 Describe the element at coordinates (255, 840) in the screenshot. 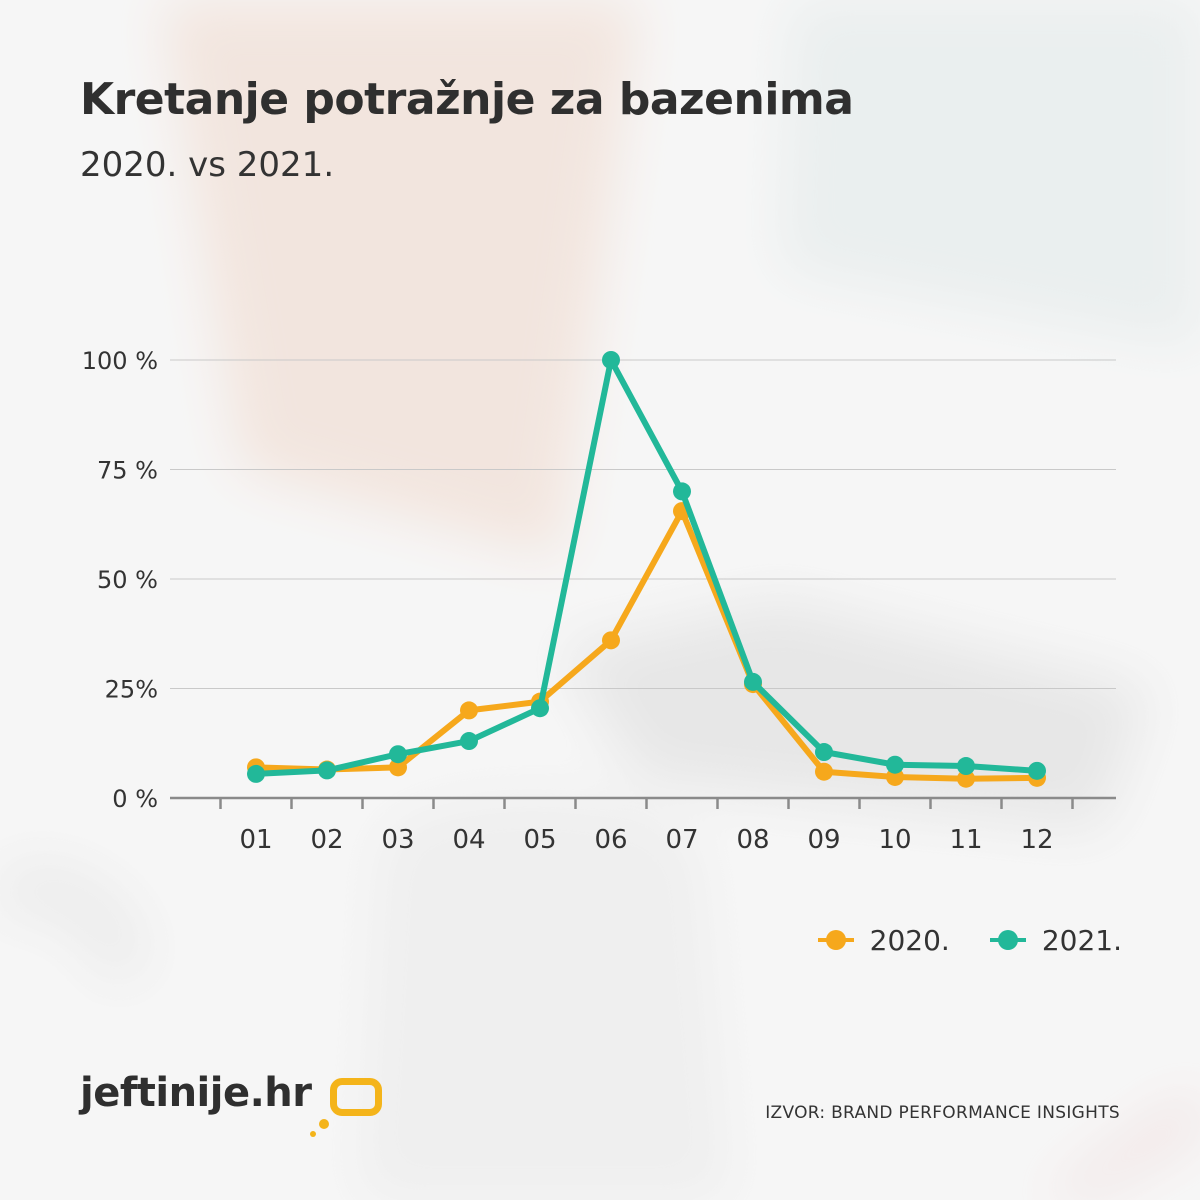

I see `x-tick-label: 01` at that location.